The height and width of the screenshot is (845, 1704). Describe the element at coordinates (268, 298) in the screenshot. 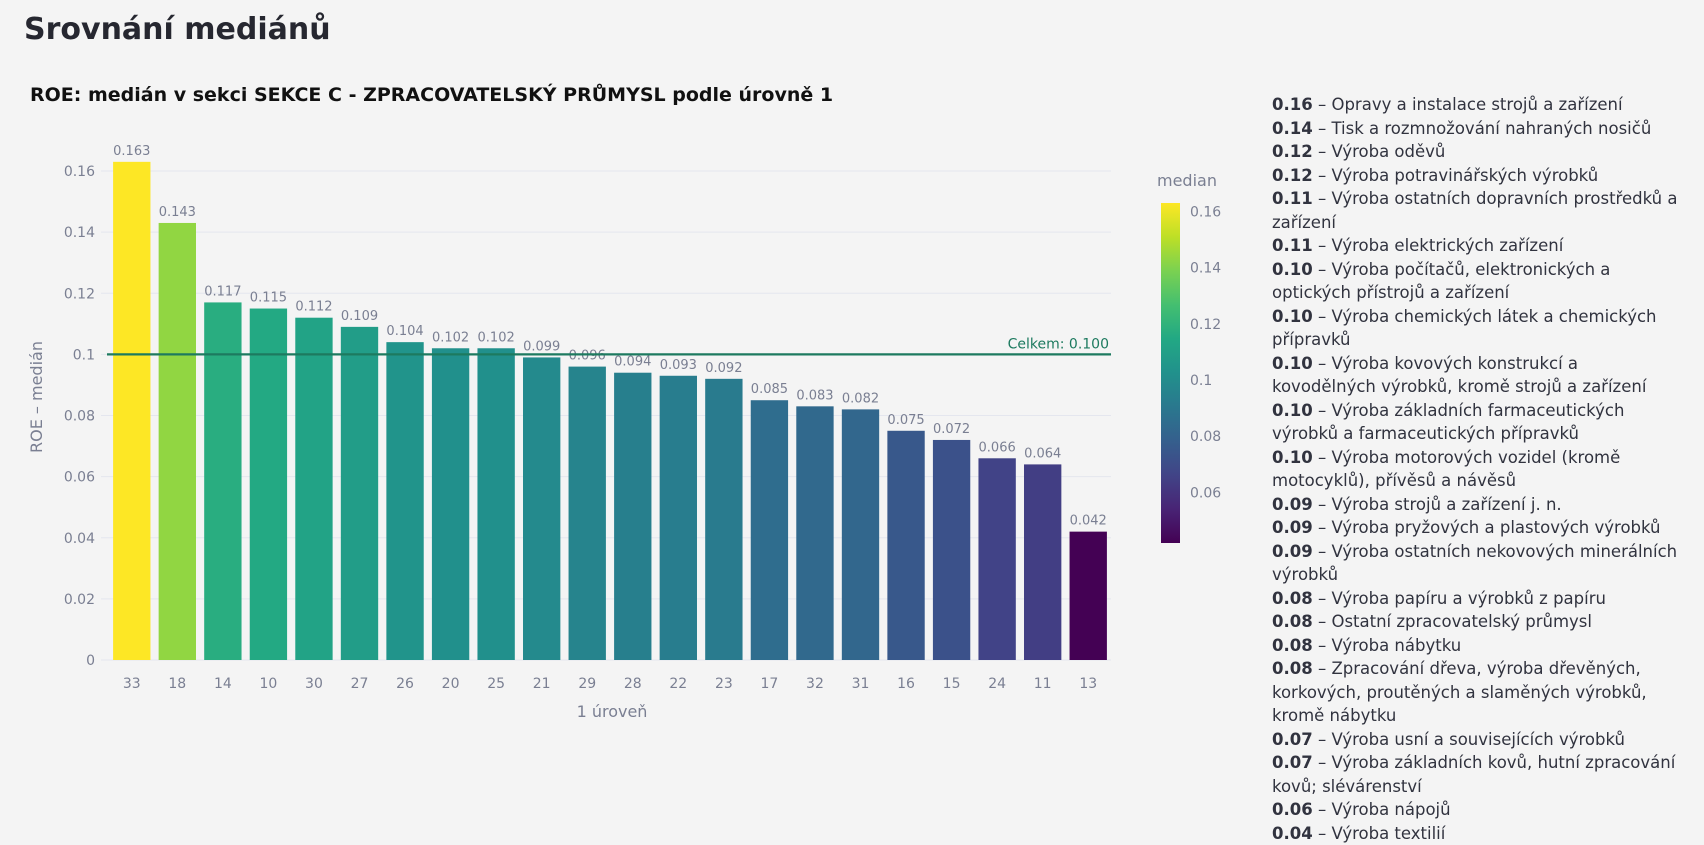

I see `bar-value-label: 0.115` at that location.